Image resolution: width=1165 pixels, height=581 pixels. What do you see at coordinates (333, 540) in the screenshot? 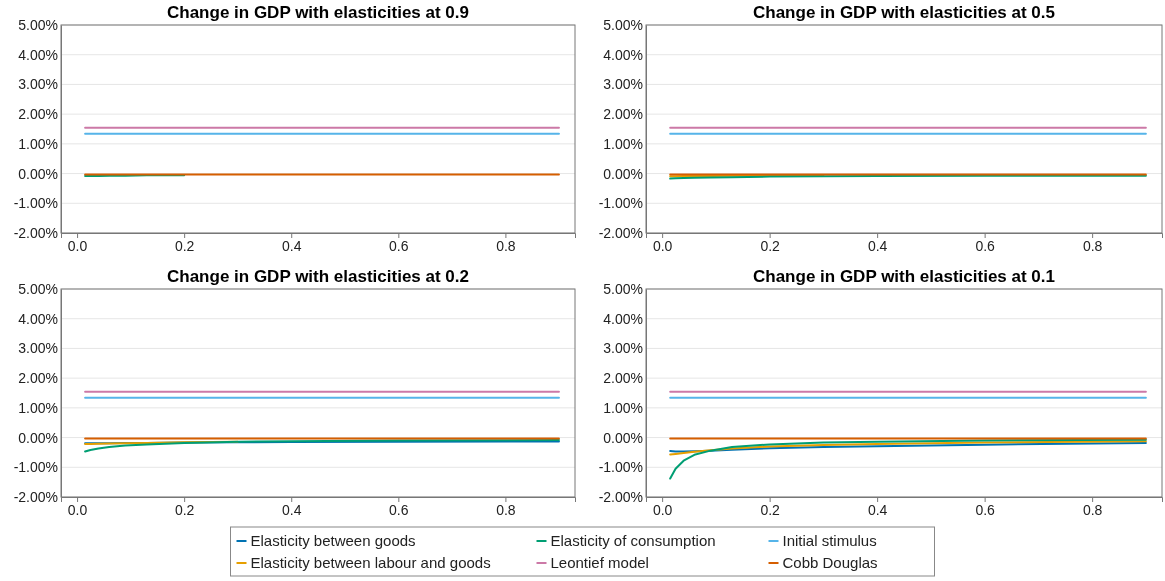
I see `legend-label: Elasticity between goods` at bounding box center [333, 540].